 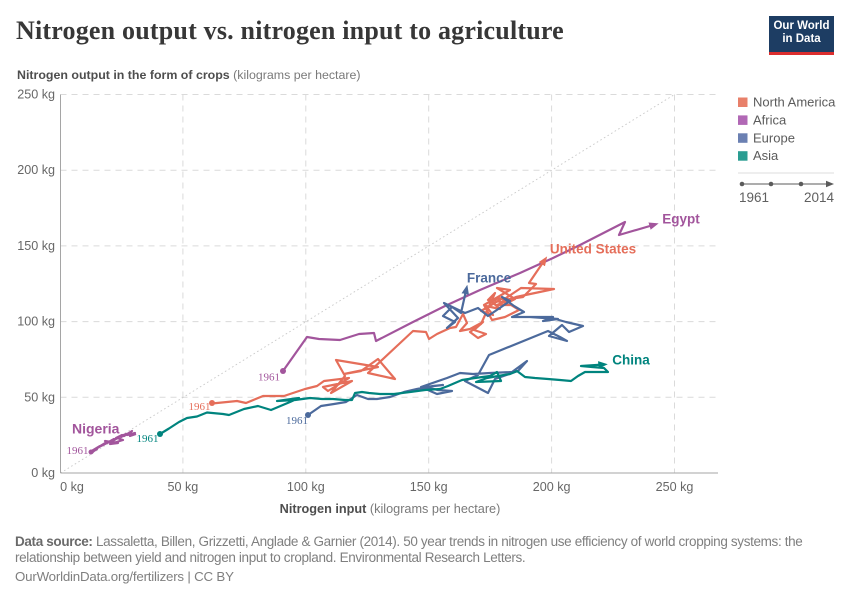 What do you see at coordinates (593, 249) in the screenshot?
I see `svg-text: United States` at bounding box center [593, 249].